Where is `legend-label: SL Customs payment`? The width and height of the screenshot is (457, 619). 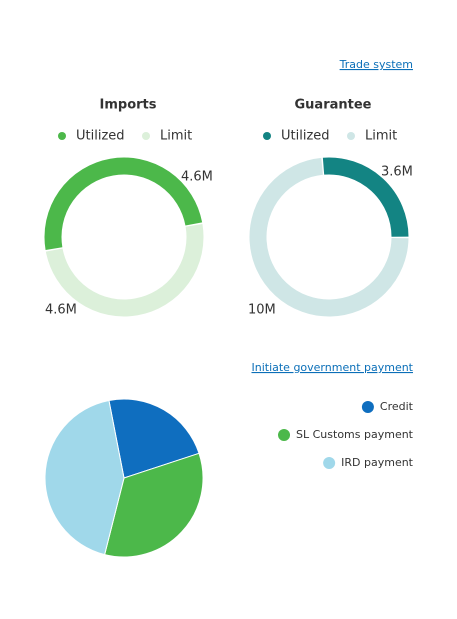
legend-label: SL Customs payment is located at coordinates (355, 434).